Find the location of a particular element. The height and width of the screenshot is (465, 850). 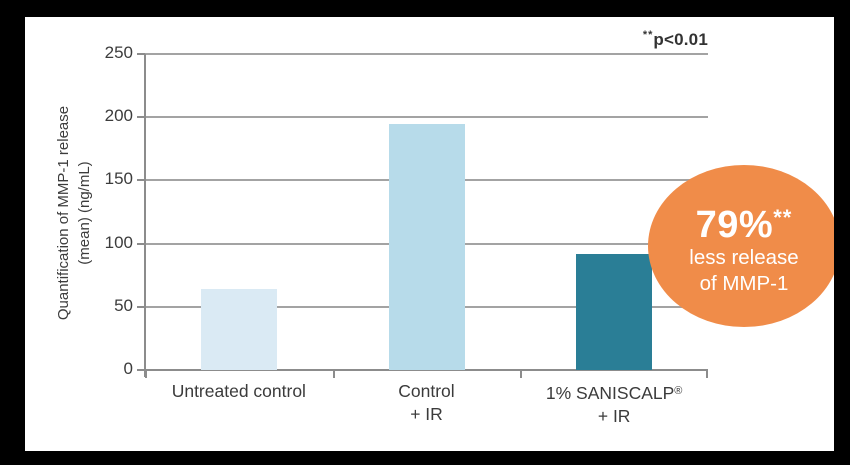

significance-text: p<0.01 is located at coordinates (680, 39).